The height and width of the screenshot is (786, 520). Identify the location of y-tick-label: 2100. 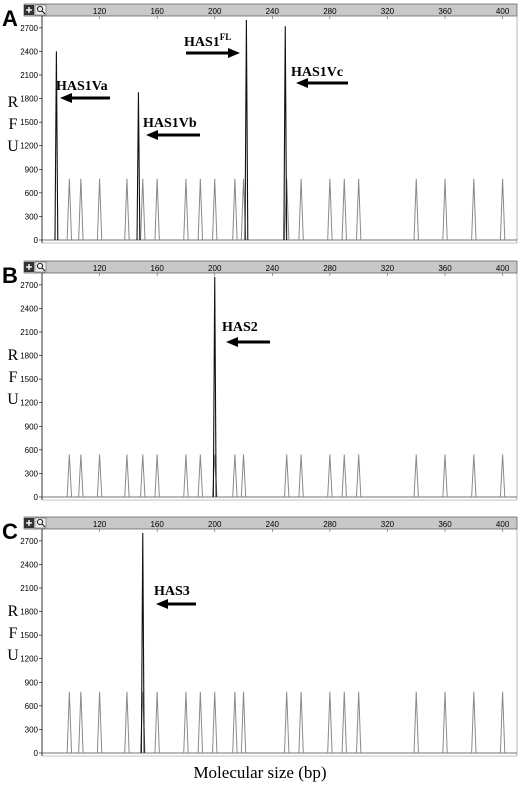
(29, 75).